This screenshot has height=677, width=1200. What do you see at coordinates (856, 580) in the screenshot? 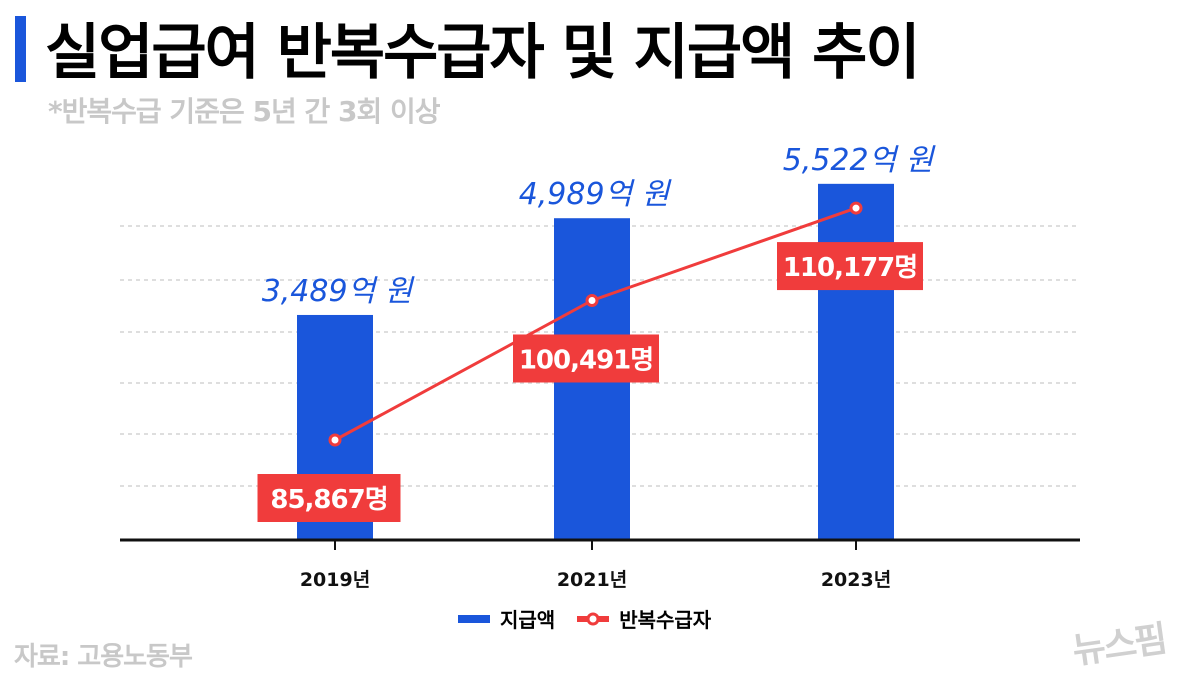
I see `x-tick-label: 2023년` at bounding box center [856, 580].